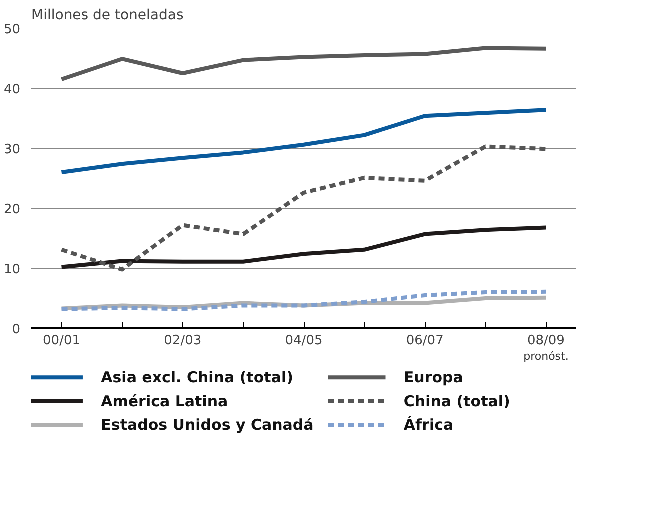 Image resolution: width=665 pixels, height=523 pixels. What do you see at coordinates (12, 30) in the screenshot?
I see `y-tick-label: 50` at bounding box center [12, 30].